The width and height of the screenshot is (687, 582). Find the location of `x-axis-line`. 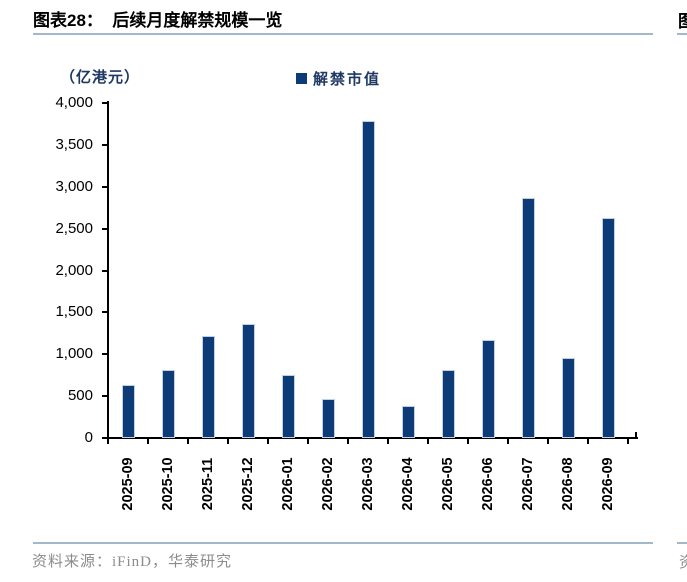

x-axis-line is located at coordinates (372, 438).